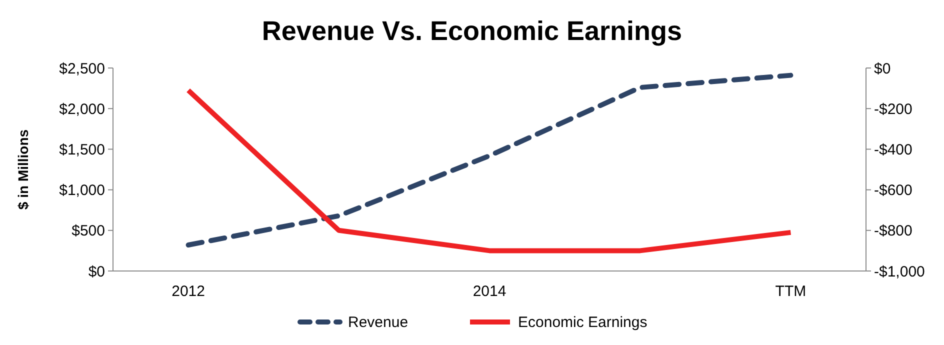  What do you see at coordinates (882, 69) in the screenshot?
I see `y2-tick-label: $0` at bounding box center [882, 69].